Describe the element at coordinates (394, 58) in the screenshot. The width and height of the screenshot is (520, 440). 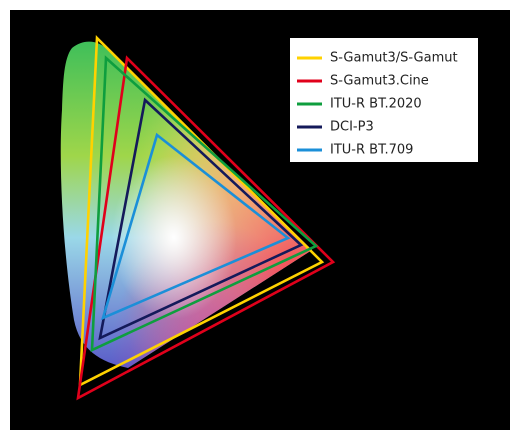
I see `legend-label: S-Gamut3/S-Gamut` at that location.